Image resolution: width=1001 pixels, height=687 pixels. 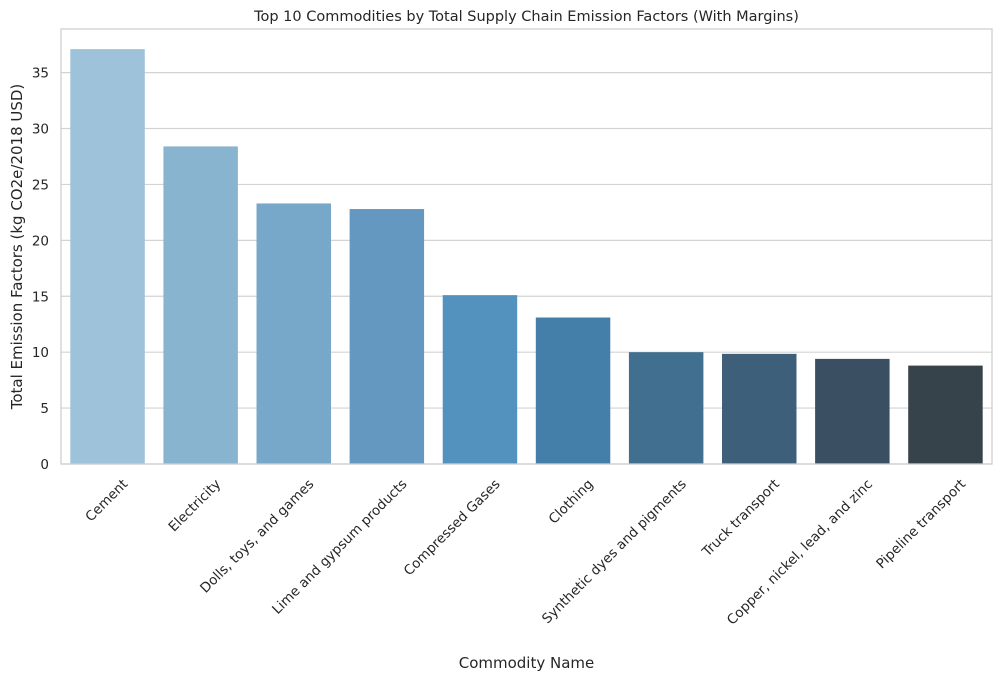 What do you see at coordinates (40, 74) in the screenshot?
I see `y-tick-label: 35` at bounding box center [40, 74].